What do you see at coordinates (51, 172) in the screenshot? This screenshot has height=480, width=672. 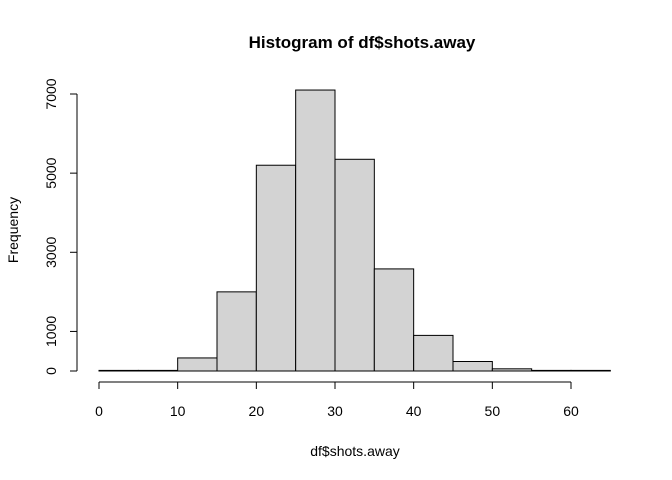 I see `y-tick-label: 5000` at bounding box center [51, 172].